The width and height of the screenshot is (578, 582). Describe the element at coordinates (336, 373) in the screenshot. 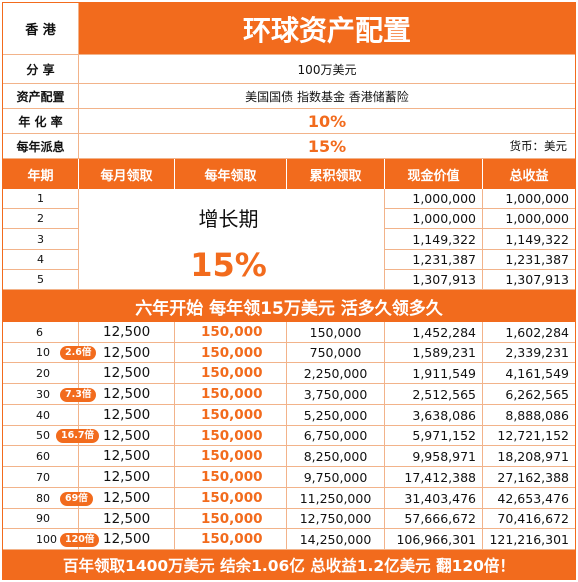

I see `payout-cumulative-cell: 2,250,000` at that location.